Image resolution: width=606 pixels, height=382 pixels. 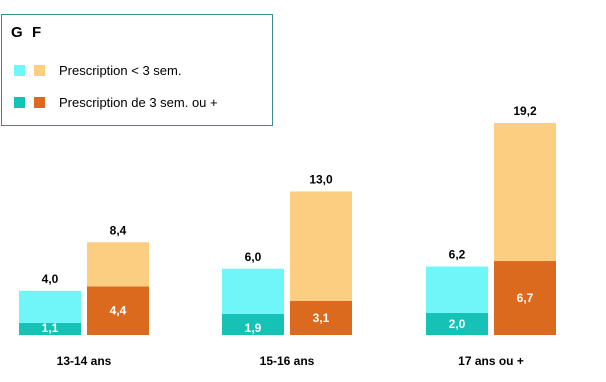 What do you see at coordinates (253, 328) in the screenshot?
I see `label-g-long-1: 1,9` at bounding box center [253, 328].